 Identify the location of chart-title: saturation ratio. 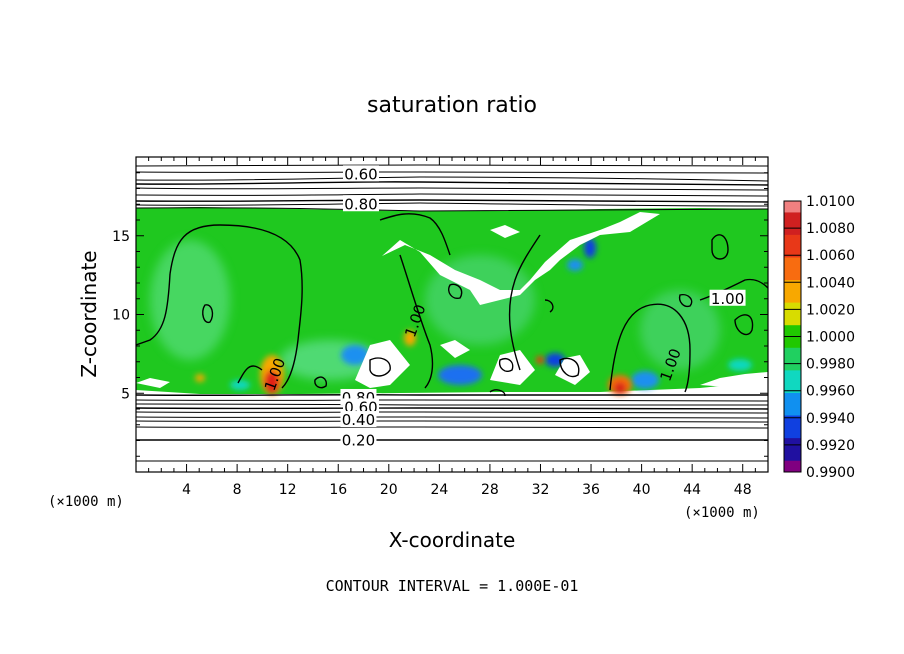
(452, 105).